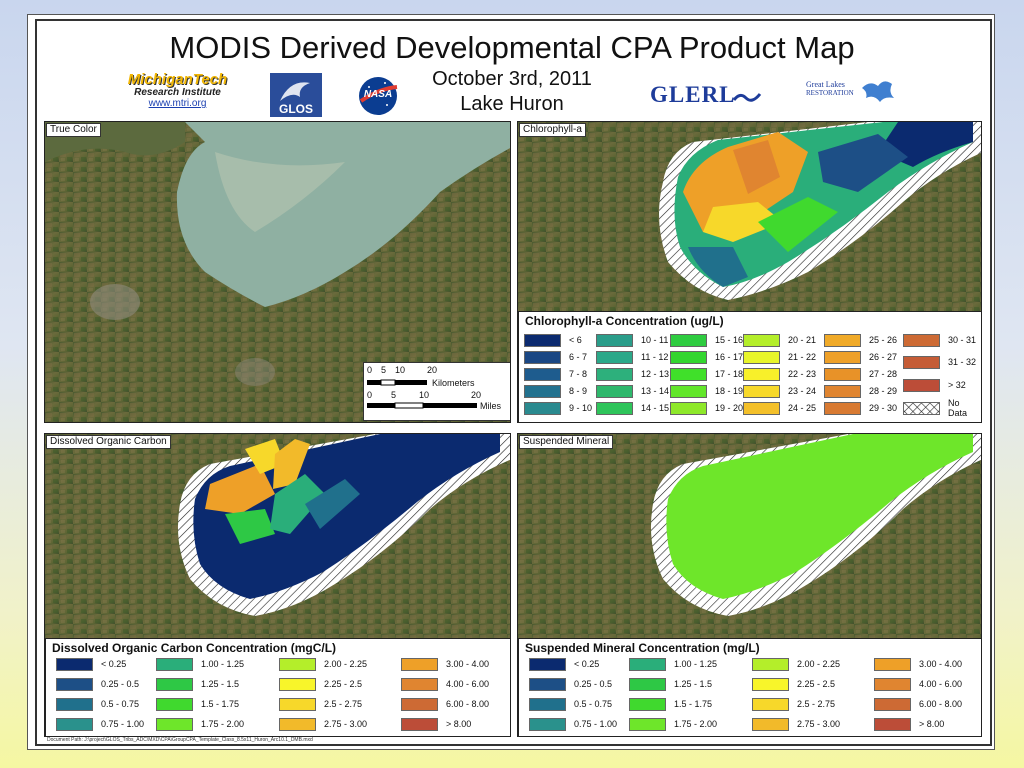 The width and height of the screenshot is (1024, 768). Describe the element at coordinates (796, 664) in the screenshot. I see `legend-item: 2.00 - 2.25` at that location.